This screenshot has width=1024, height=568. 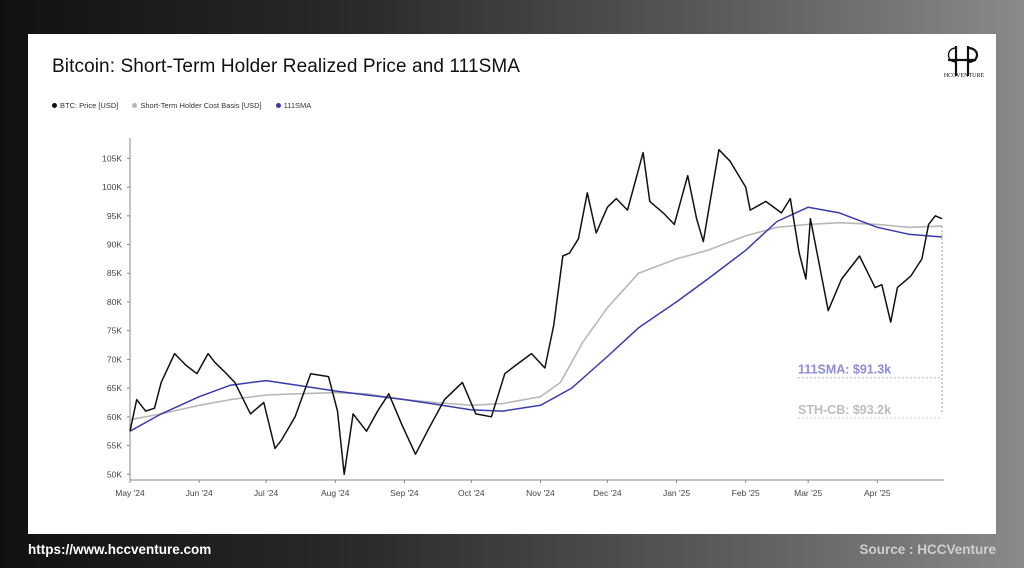 What do you see at coordinates (746, 493) in the screenshot?
I see `x-tick-label: Feb '25` at bounding box center [746, 493].